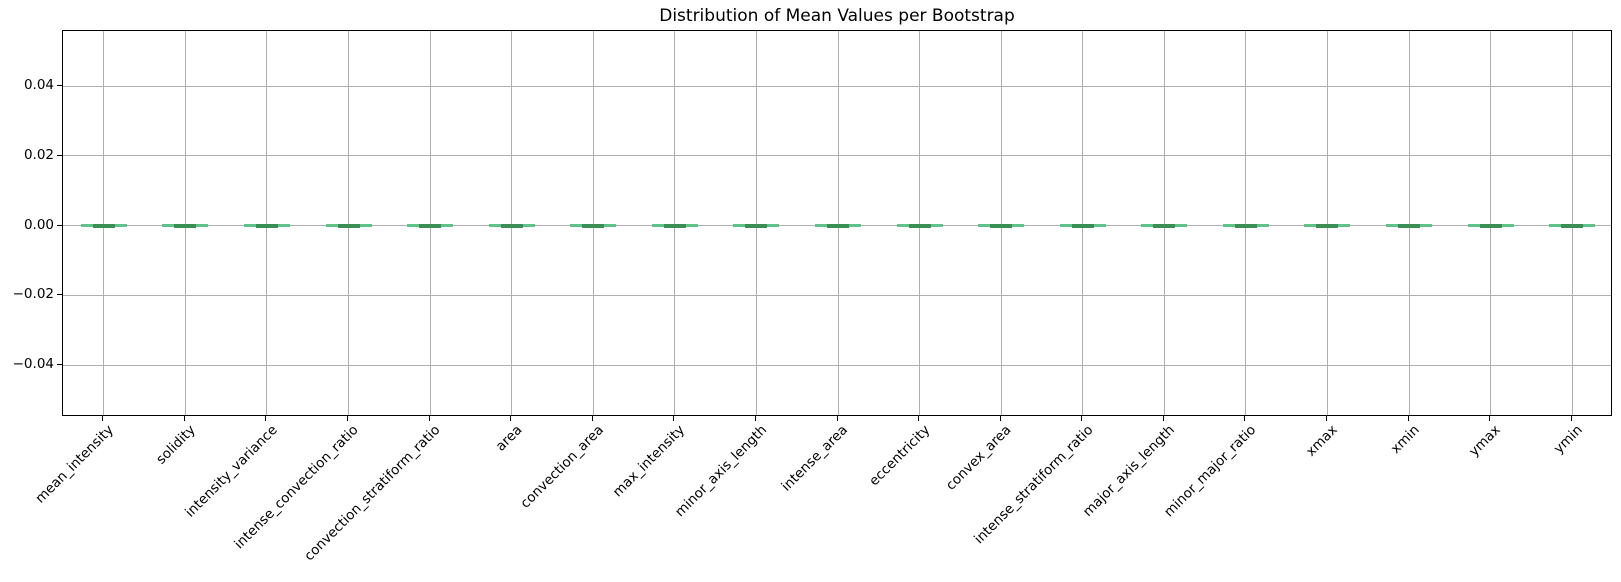 The image size is (1621, 582). Describe the element at coordinates (508, 438) in the screenshot. I see `x-tick-label: area` at that location.